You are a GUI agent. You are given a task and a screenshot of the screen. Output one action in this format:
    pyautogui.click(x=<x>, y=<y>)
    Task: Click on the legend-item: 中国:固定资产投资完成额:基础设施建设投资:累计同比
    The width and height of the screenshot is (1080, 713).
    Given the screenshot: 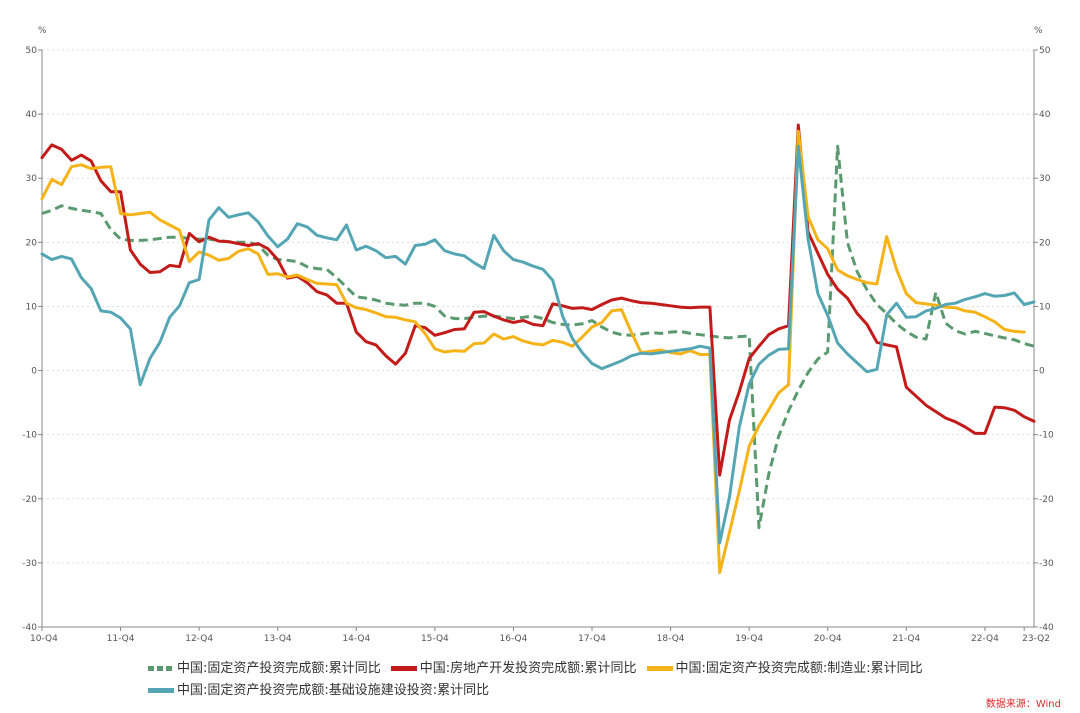 What is the action you would take?
    pyautogui.click(x=318, y=690)
    